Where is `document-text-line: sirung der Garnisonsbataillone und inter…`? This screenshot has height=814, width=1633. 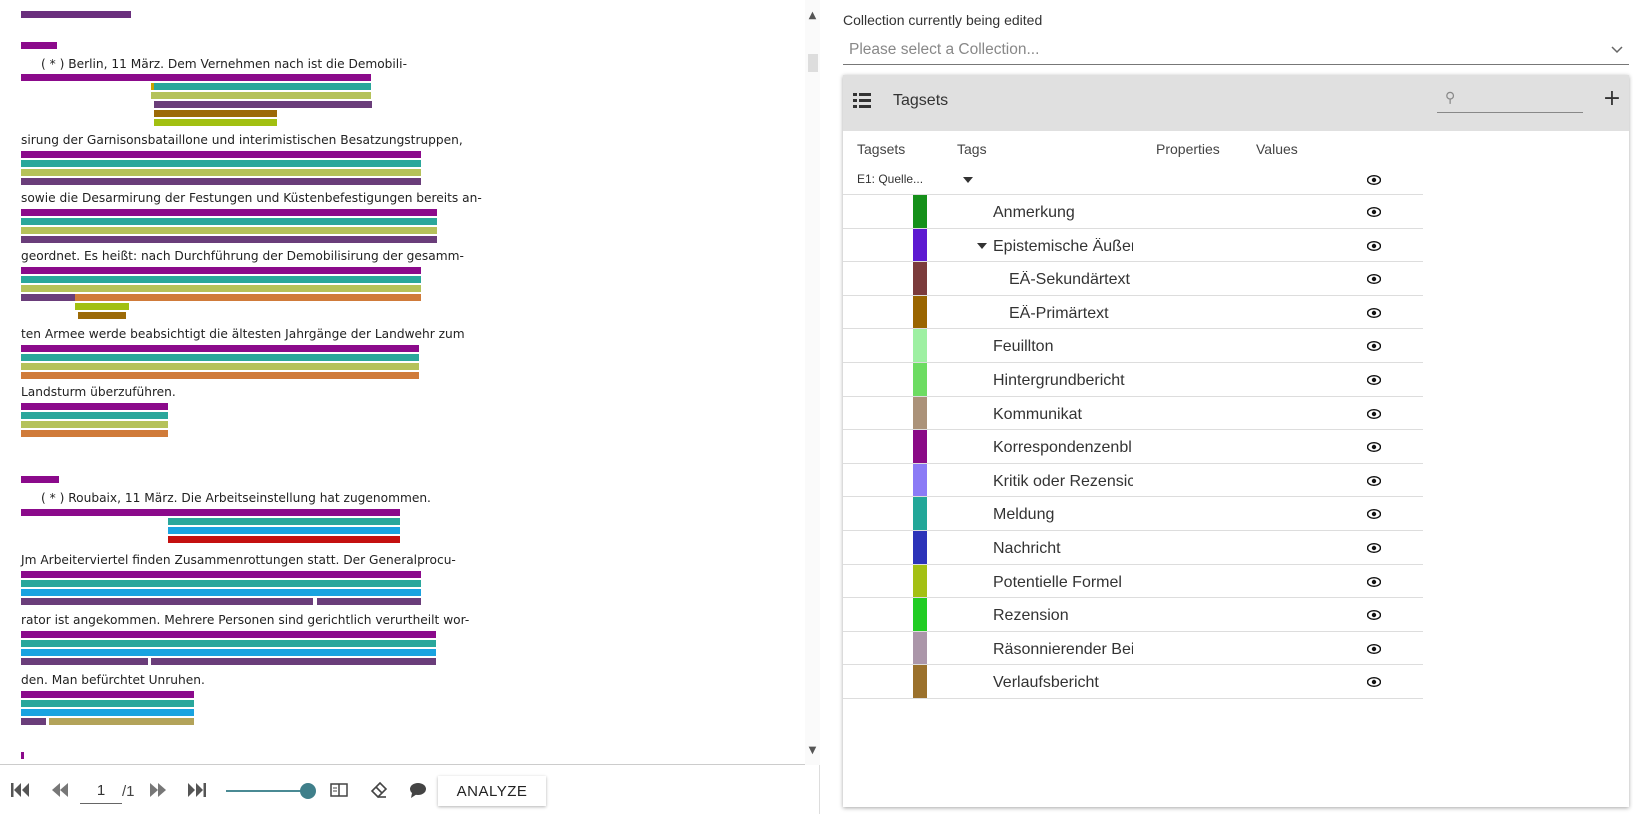 document-text-line: sirung der Garnisonsbataillone und inter… is located at coordinates (242, 140).